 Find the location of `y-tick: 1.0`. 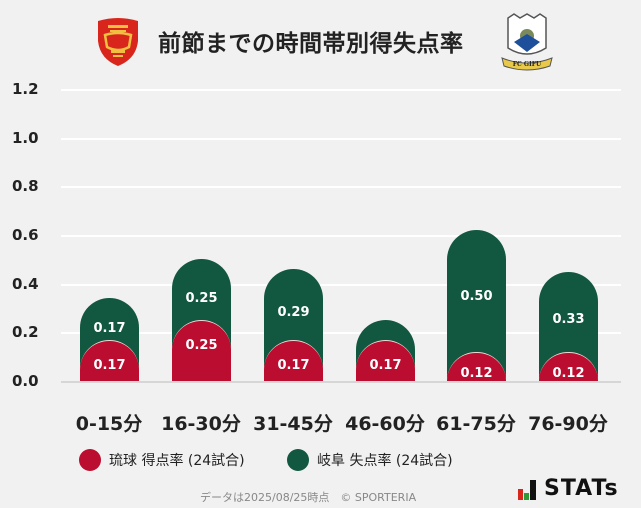

y-tick: 1.0 is located at coordinates (25, 138).